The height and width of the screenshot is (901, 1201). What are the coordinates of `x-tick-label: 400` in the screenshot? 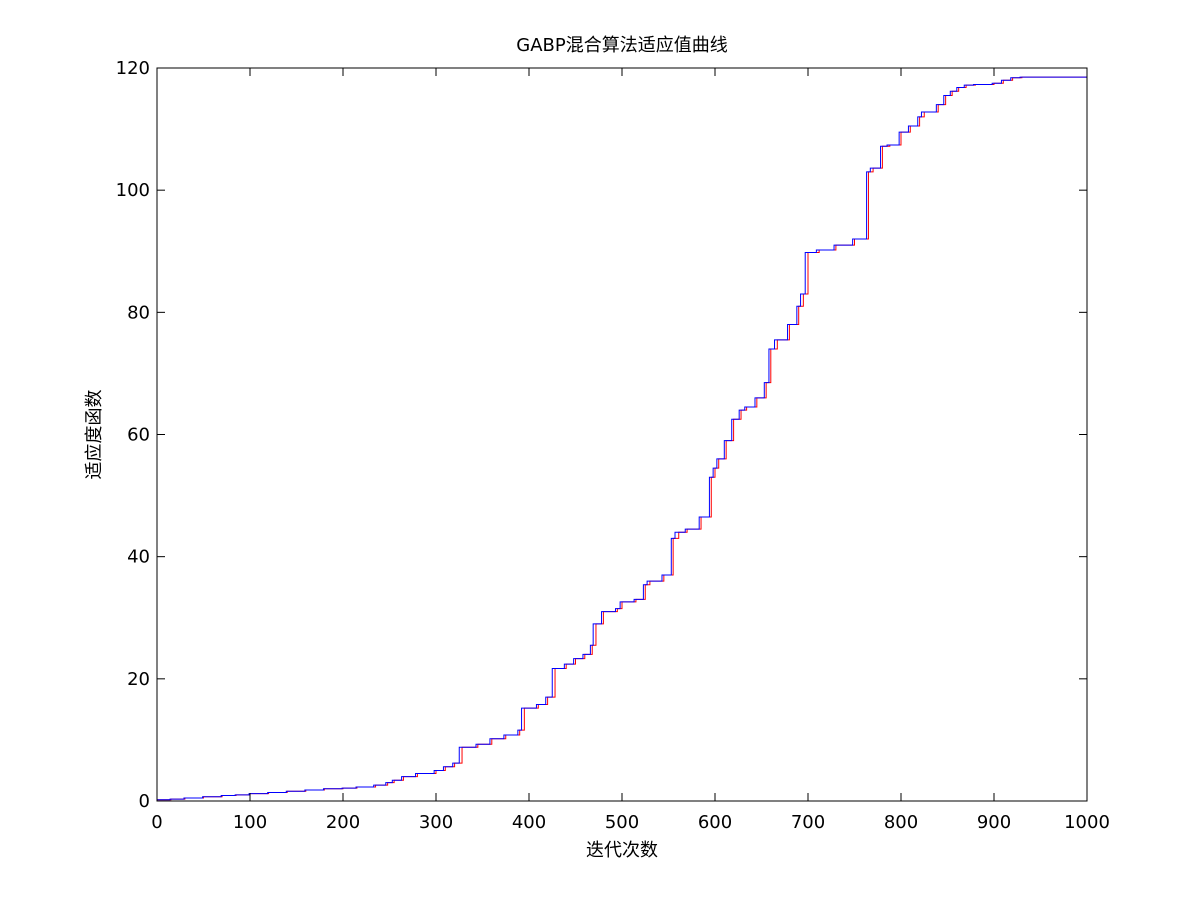 It's located at (529, 822).